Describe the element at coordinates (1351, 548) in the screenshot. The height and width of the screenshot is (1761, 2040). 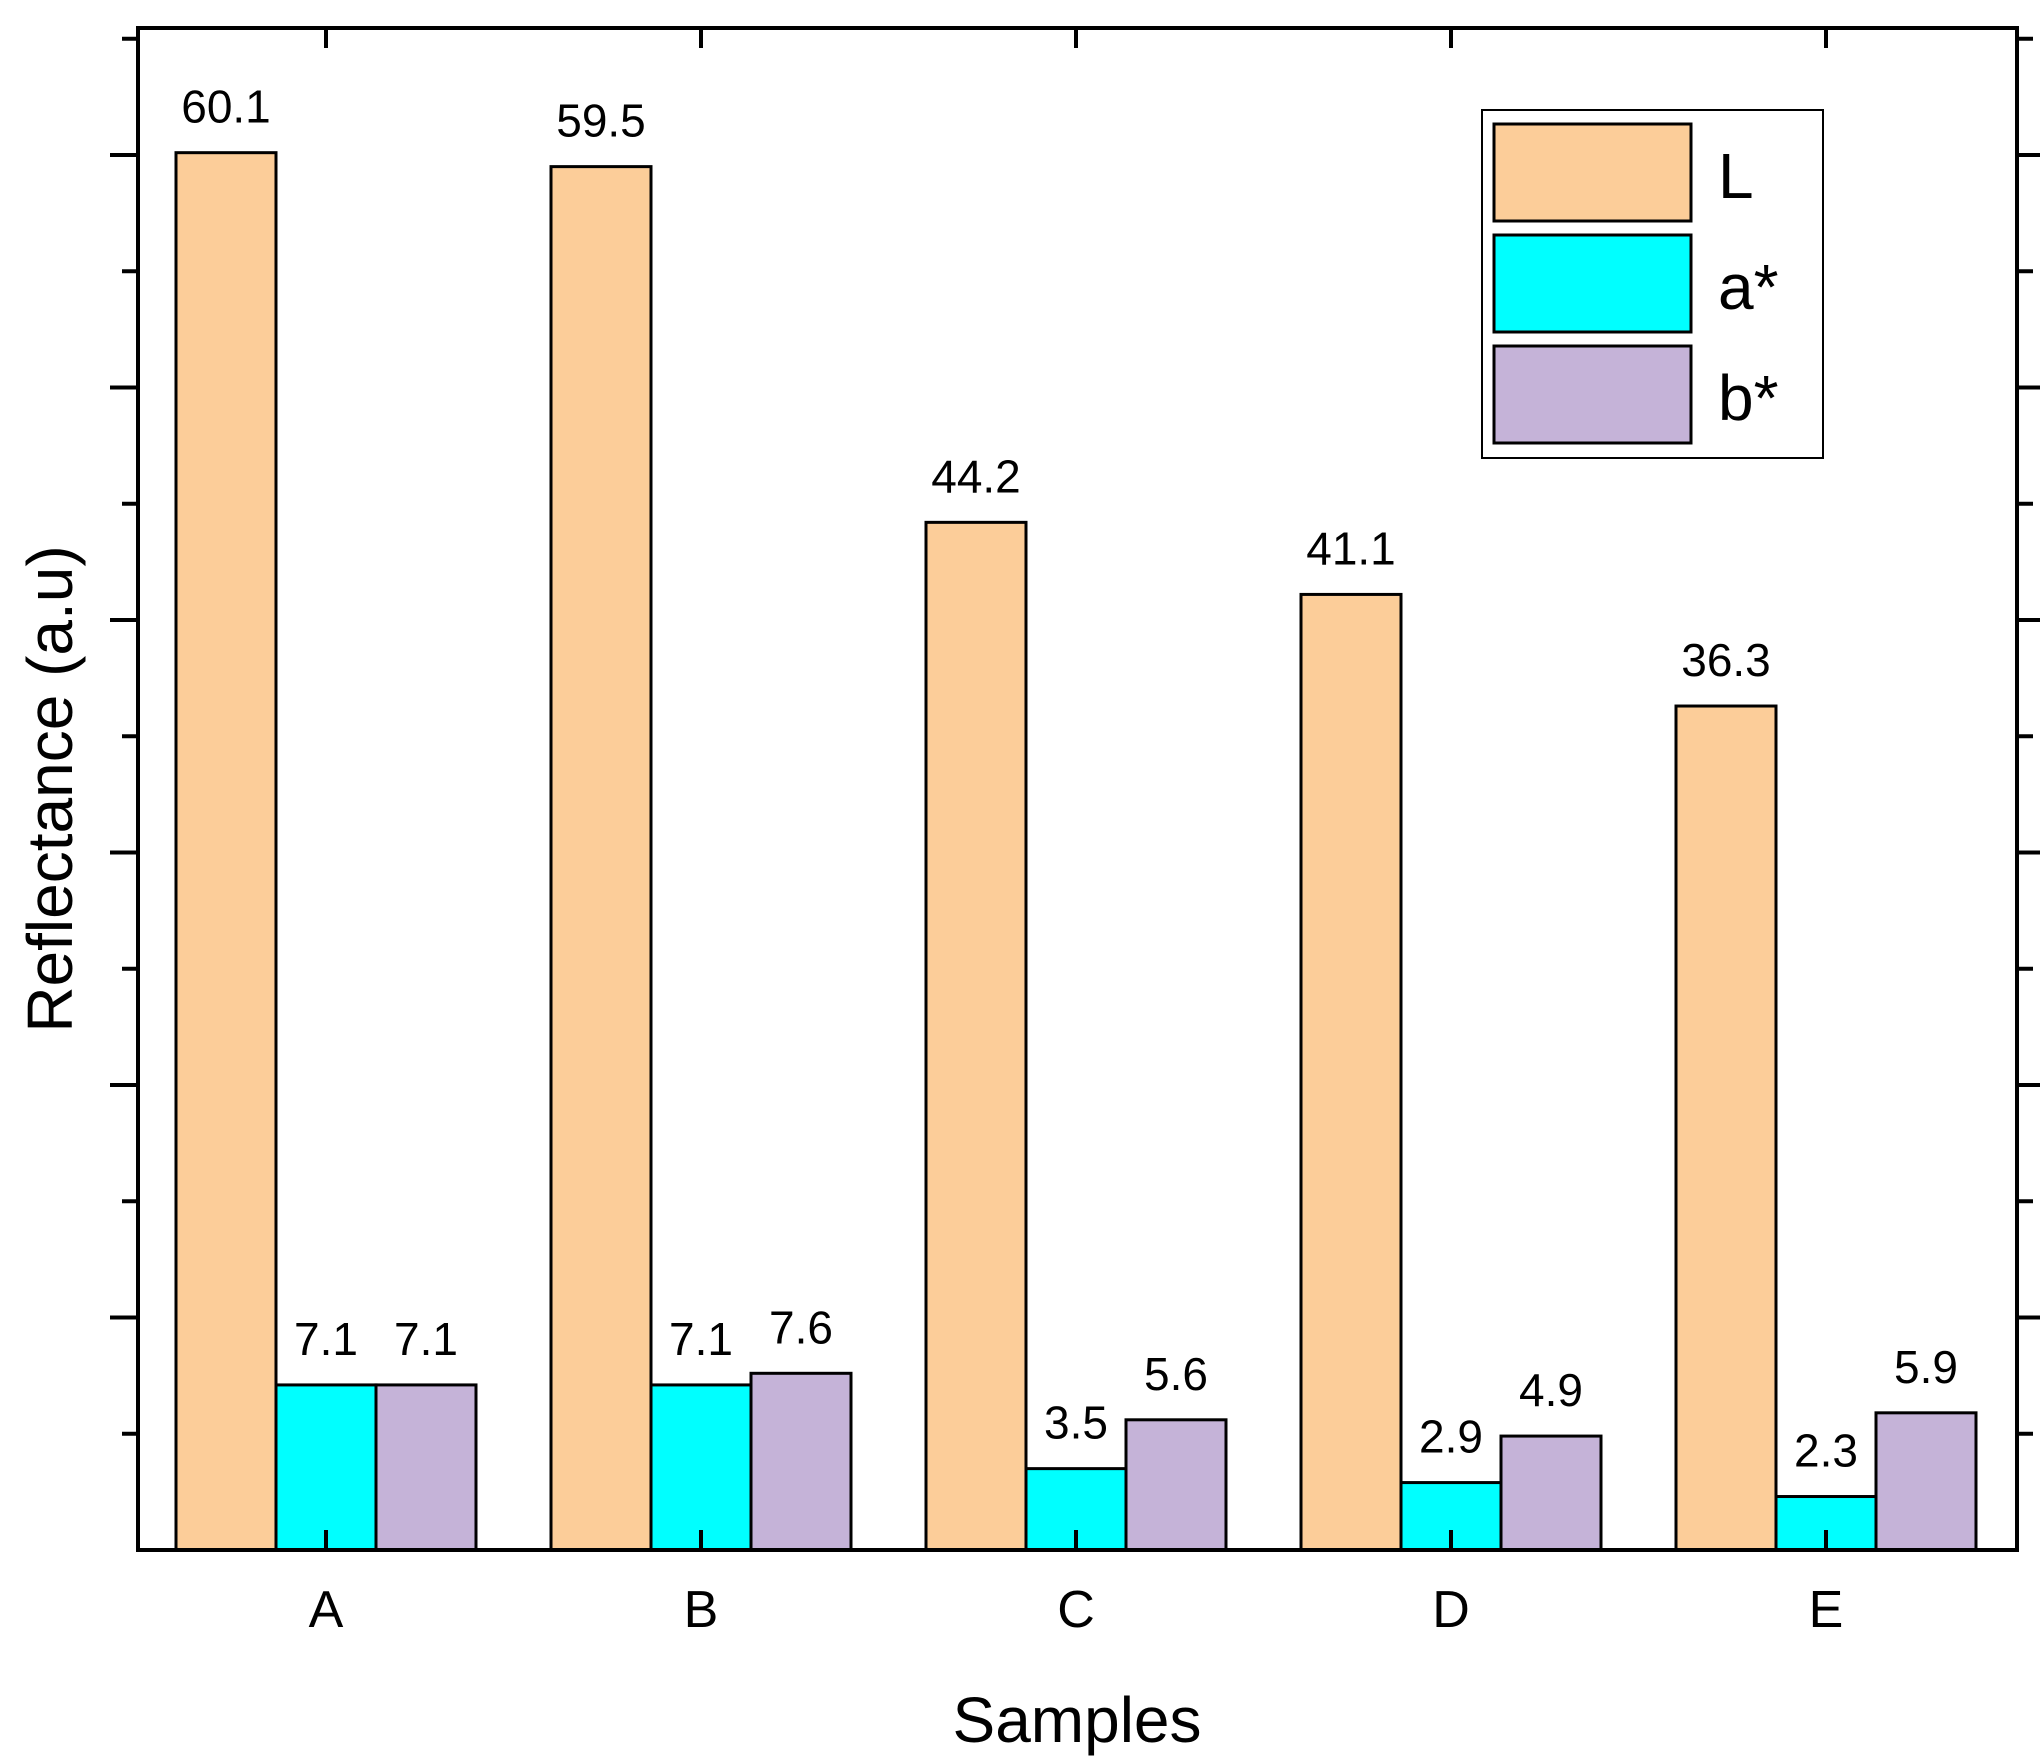
I see `bar-label-l-D: 41.1` at that location.